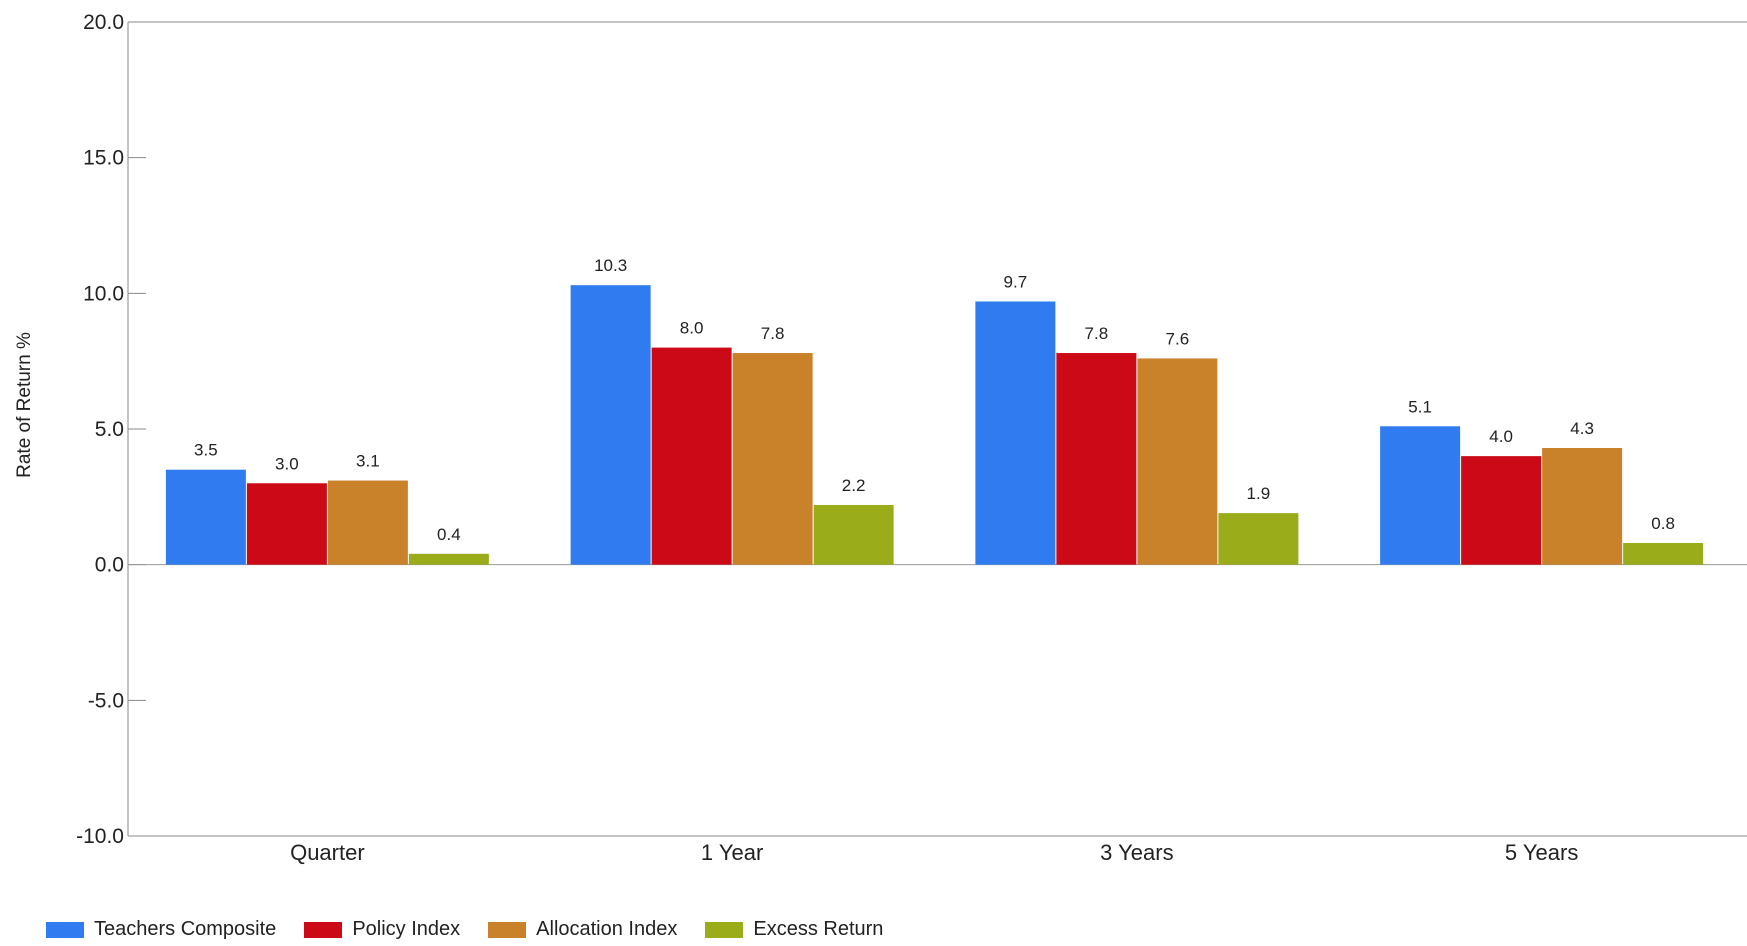 This screenshot has width=1747, height=946. What do you see at coordinates (1541, 852) in the screenshot?
I see `x-category-label: 5 Years` at bounding box center [1541, 852].